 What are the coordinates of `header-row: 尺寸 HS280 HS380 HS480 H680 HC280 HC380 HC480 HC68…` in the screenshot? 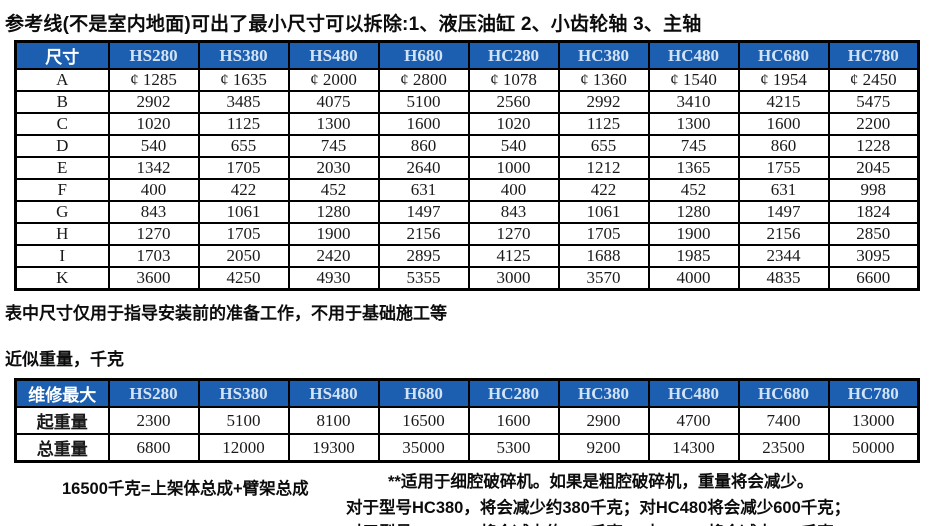 It's located at (467, 55).